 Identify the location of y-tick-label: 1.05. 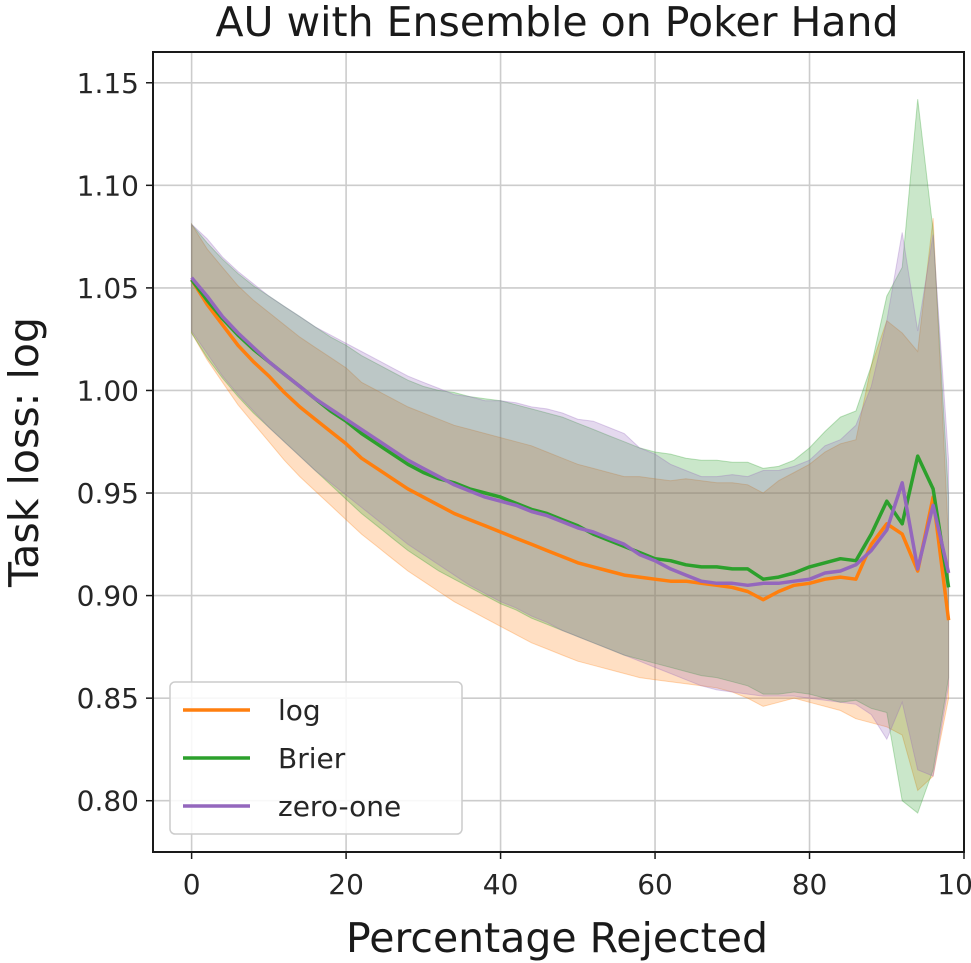
(108, 288).